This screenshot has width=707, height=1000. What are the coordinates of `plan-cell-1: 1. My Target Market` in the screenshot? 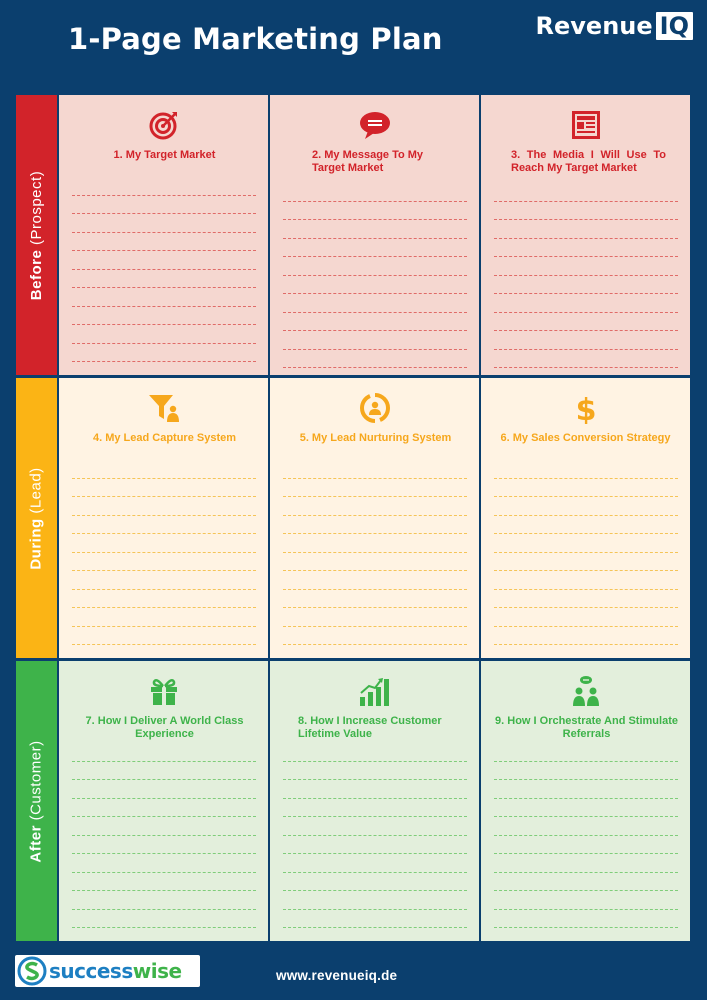 It's located at (163, 235).